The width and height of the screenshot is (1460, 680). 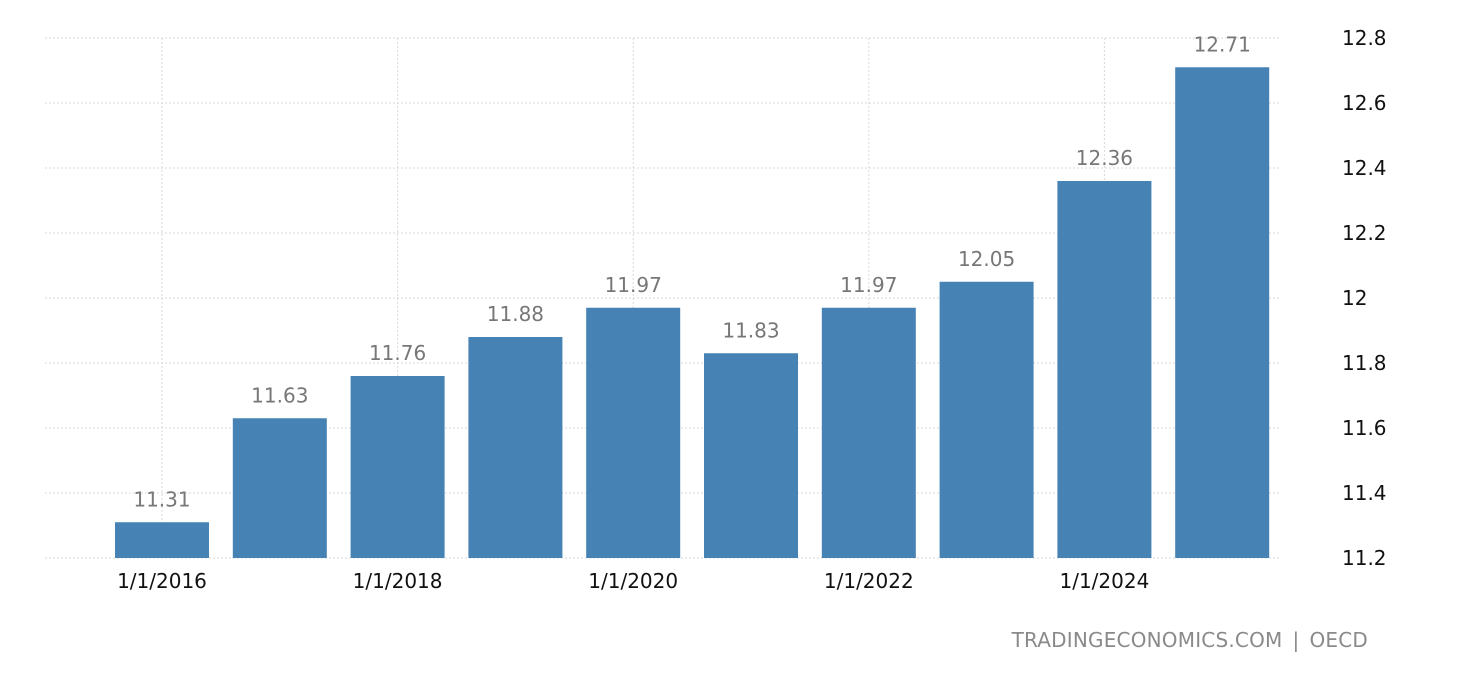 What do you see at coordinates (1104, 158) in the screenshot?
I see `data-label: 12.36` at bounding box center [1104, 158].